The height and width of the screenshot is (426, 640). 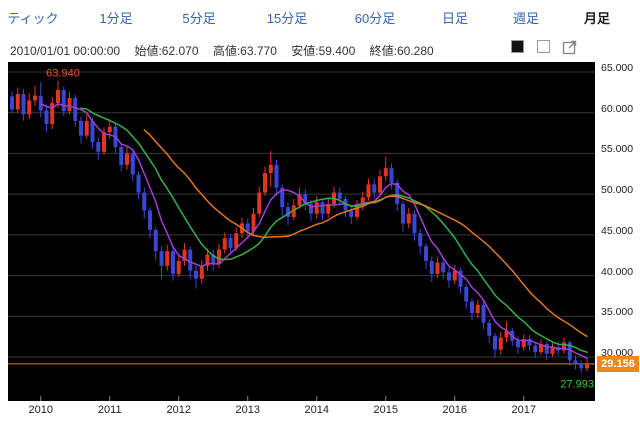 I want to click on x-axis-label: 2014, so click(x=316, y=410).